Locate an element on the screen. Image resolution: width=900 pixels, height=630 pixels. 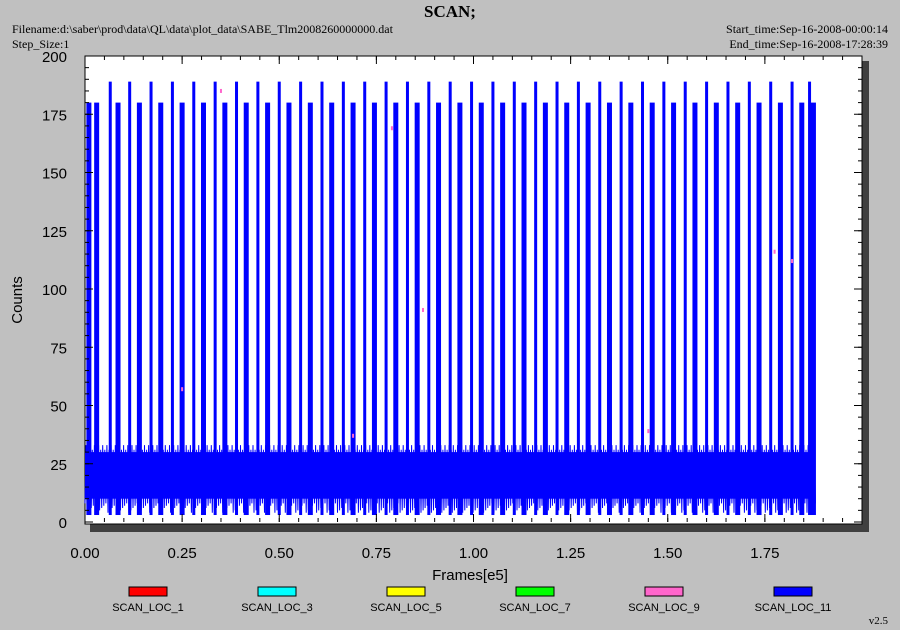
x-tick-label: 1.25 is located at coordinates (570, 553).